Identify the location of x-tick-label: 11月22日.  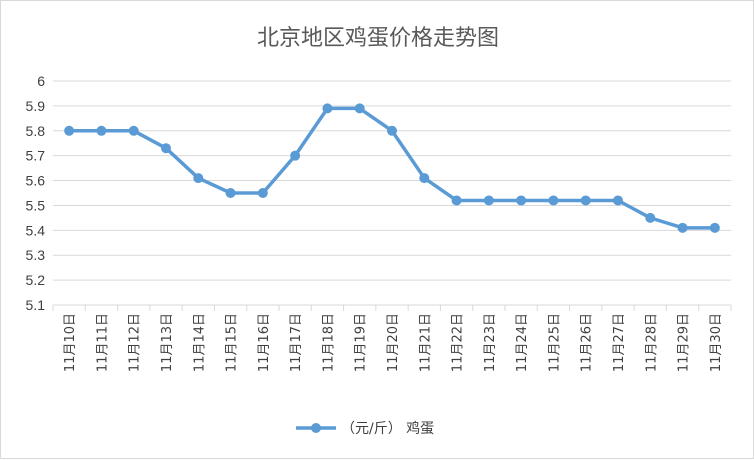
(458, 342).